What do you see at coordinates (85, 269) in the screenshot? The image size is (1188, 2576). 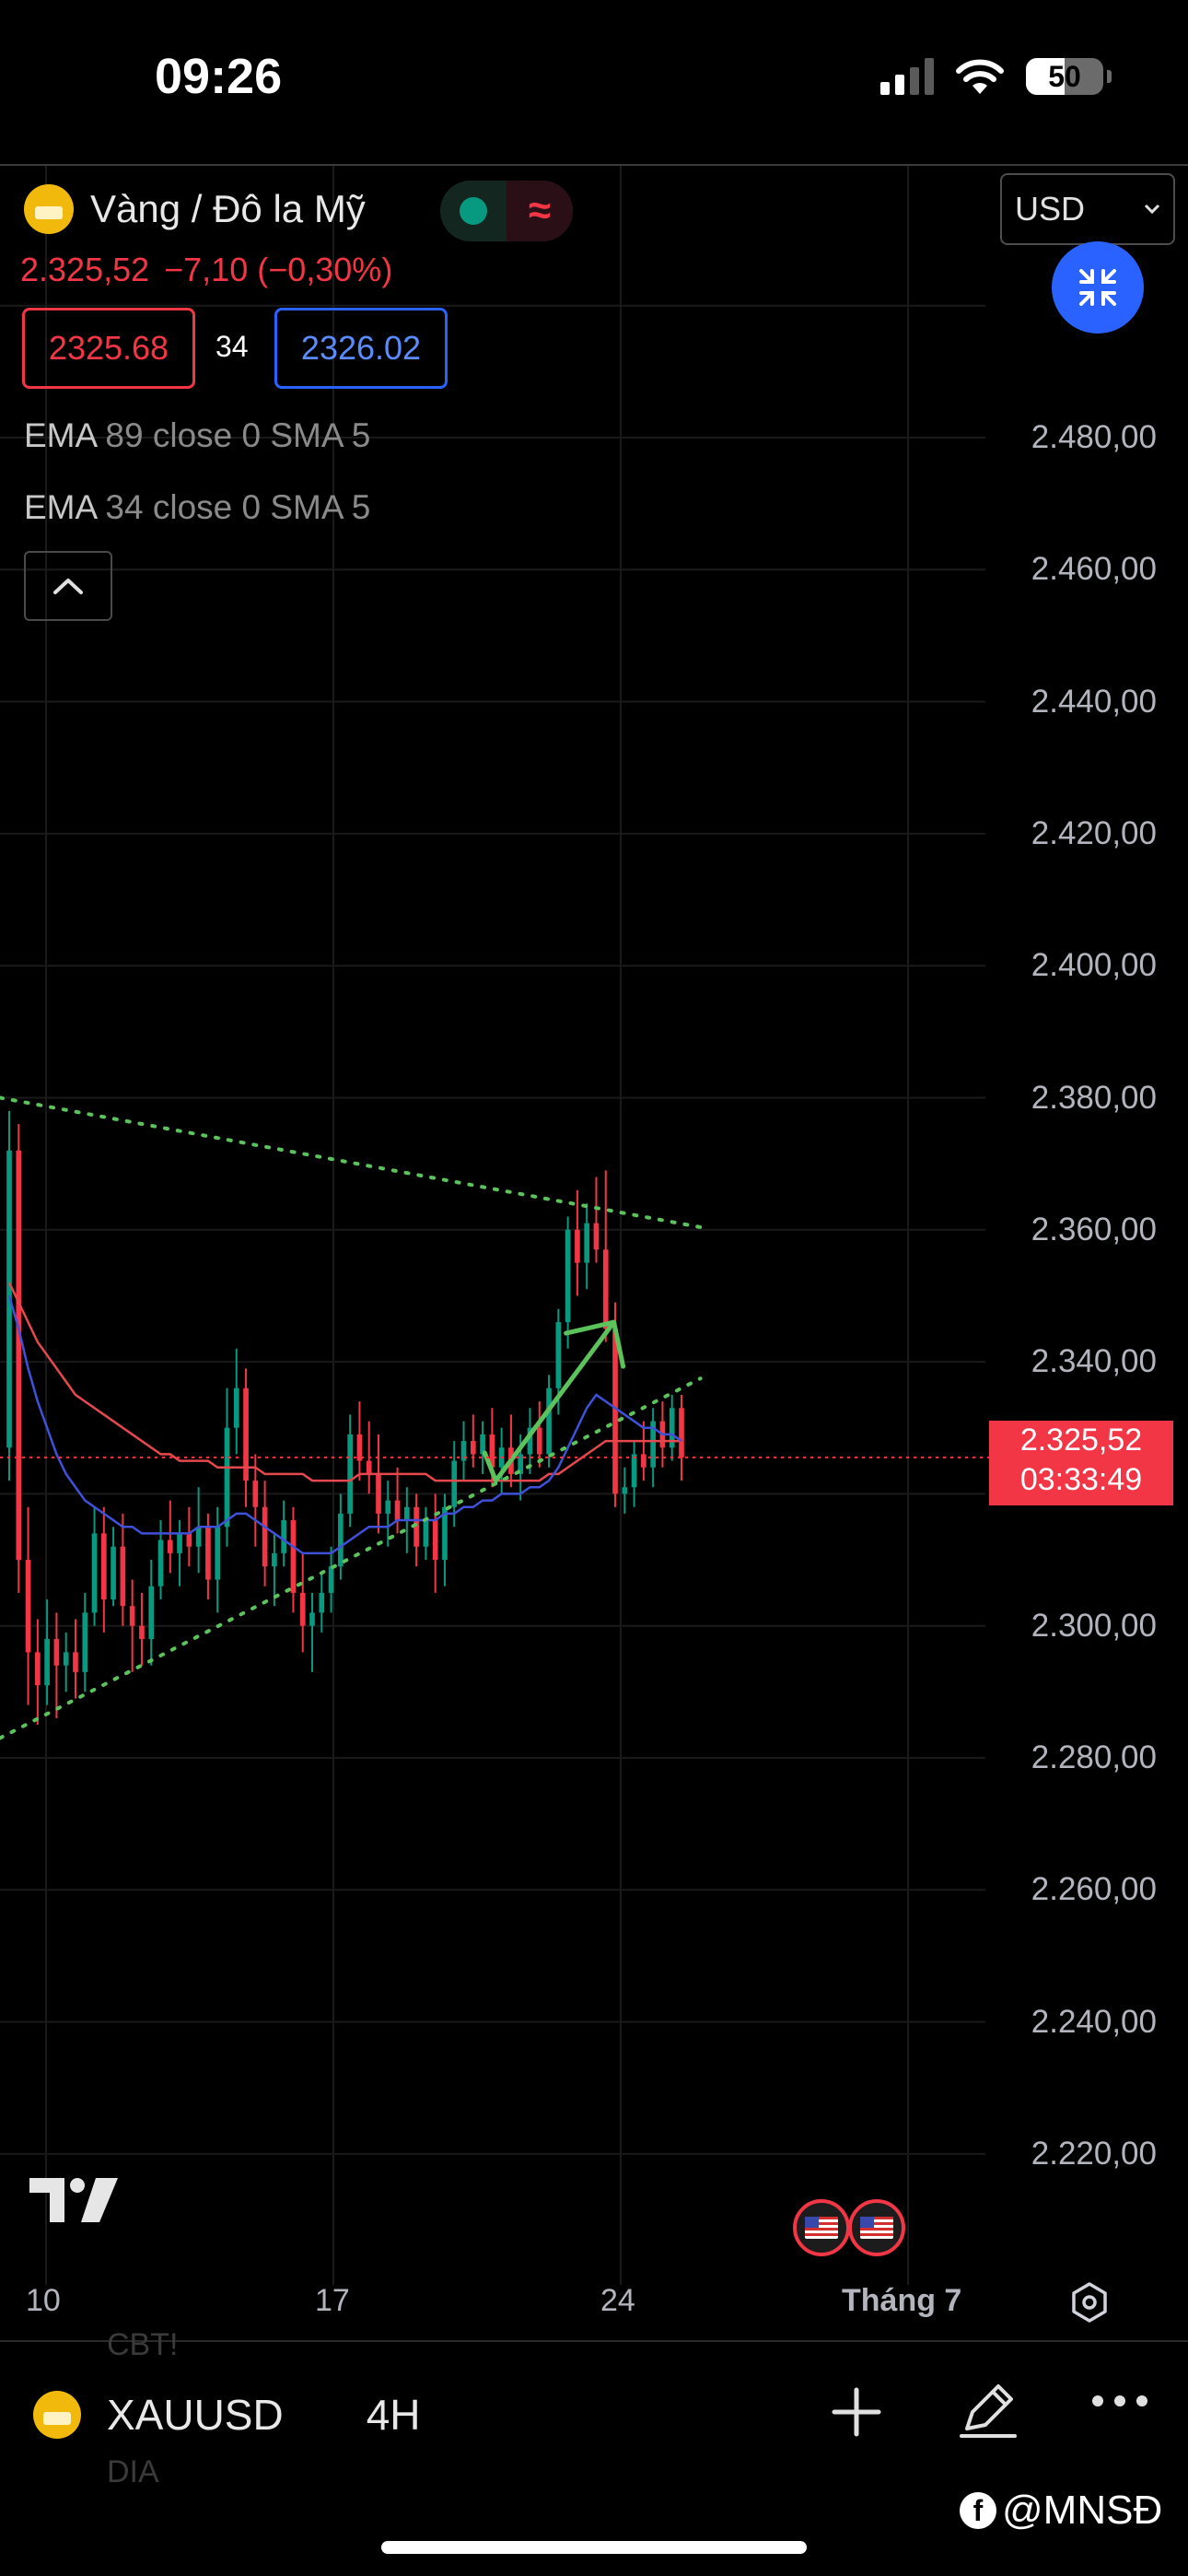 I see `last-price: 2.325,52` at bounding box center [85, 269].